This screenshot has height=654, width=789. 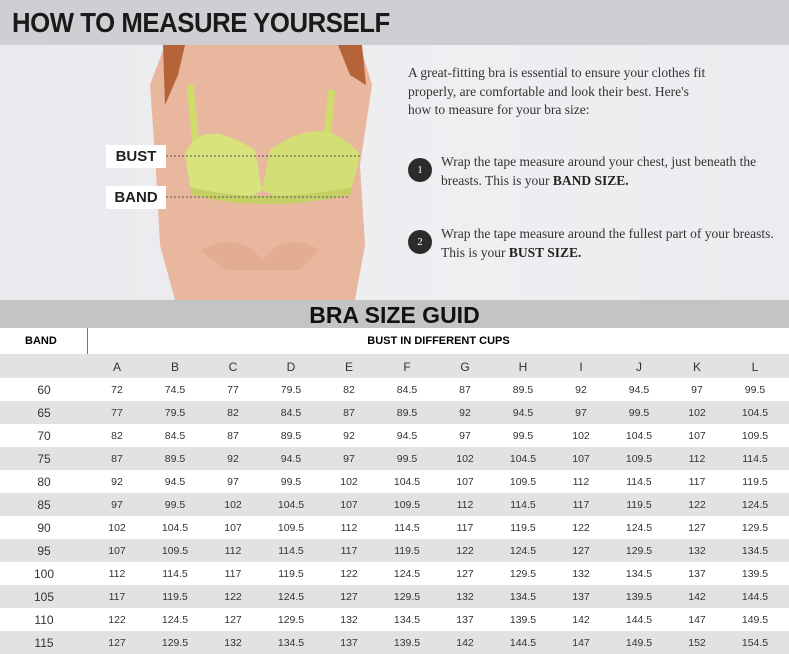 What do you see at coordinates (233, 412) in the screenshot?
I see `bust-cell: 82` at bounding box center [233, 412].